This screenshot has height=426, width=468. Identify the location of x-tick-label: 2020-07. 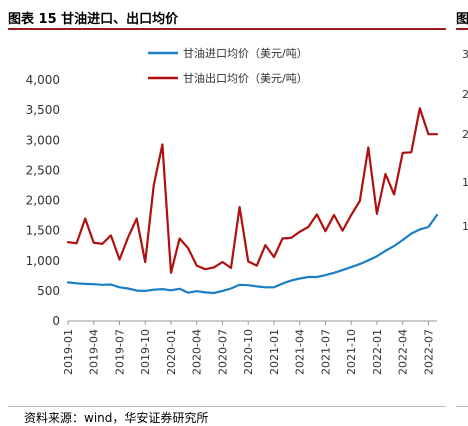
(222, 352).